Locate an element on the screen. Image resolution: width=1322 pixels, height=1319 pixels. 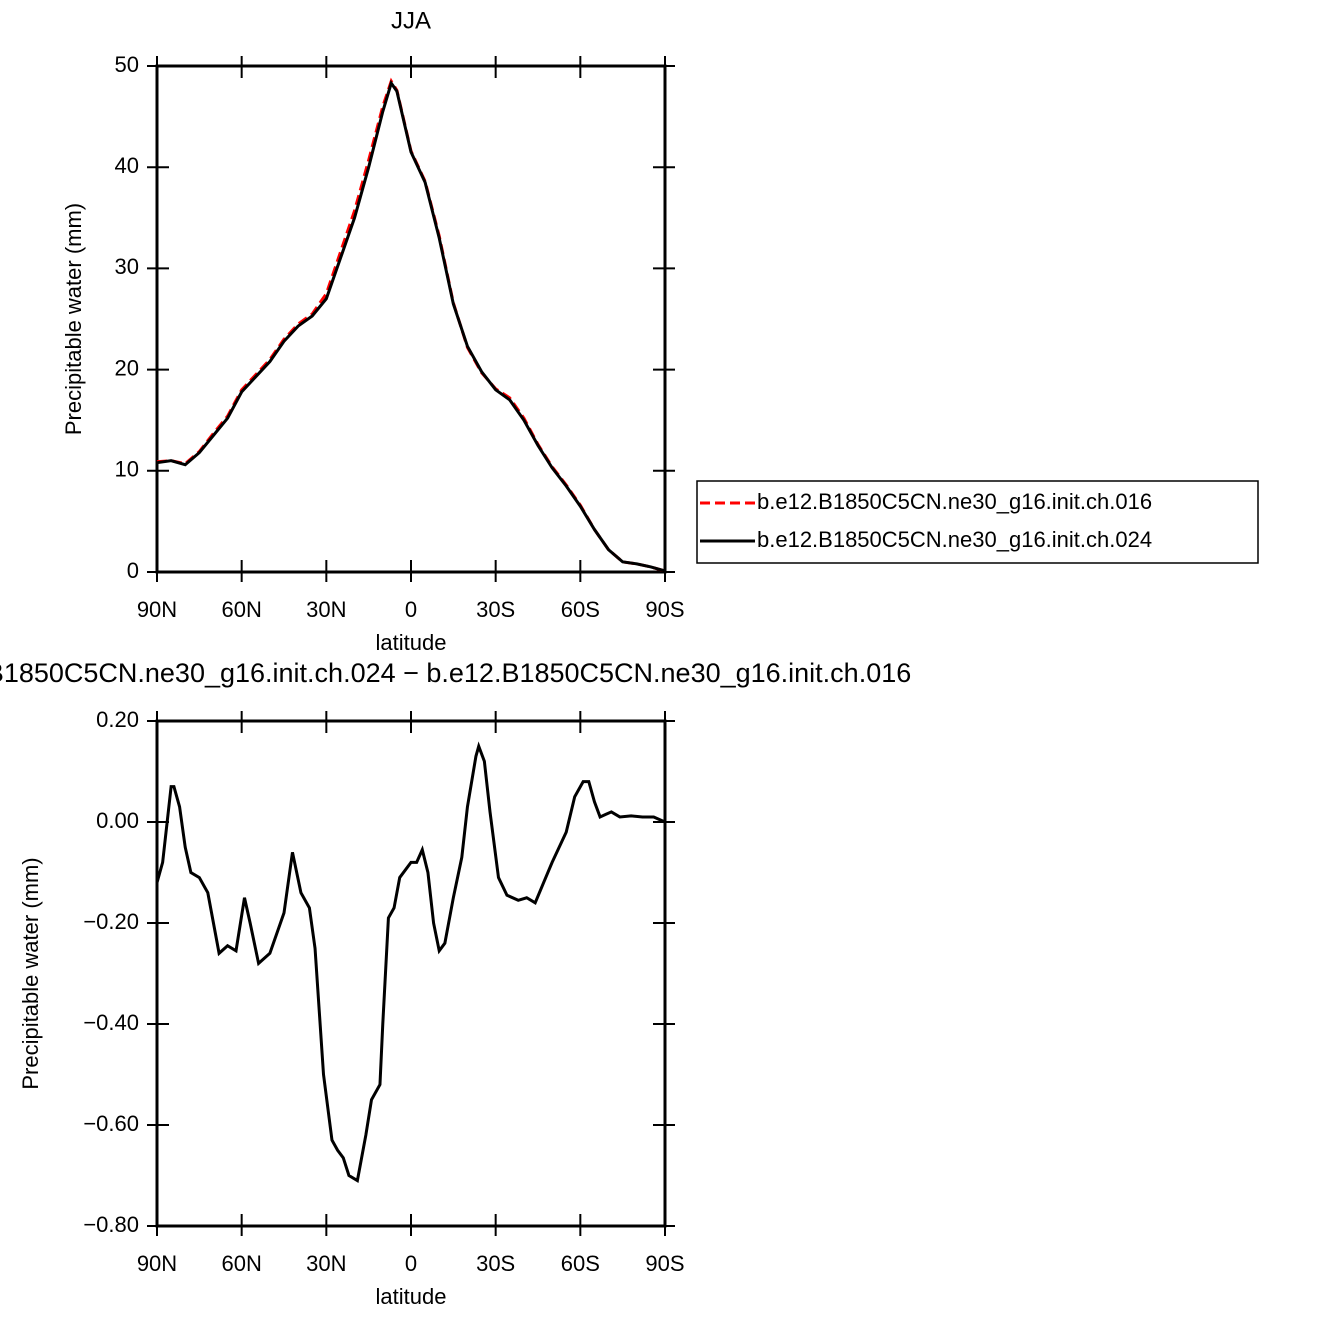
y-tick-label: 20 is located at coordinates (127, 367).